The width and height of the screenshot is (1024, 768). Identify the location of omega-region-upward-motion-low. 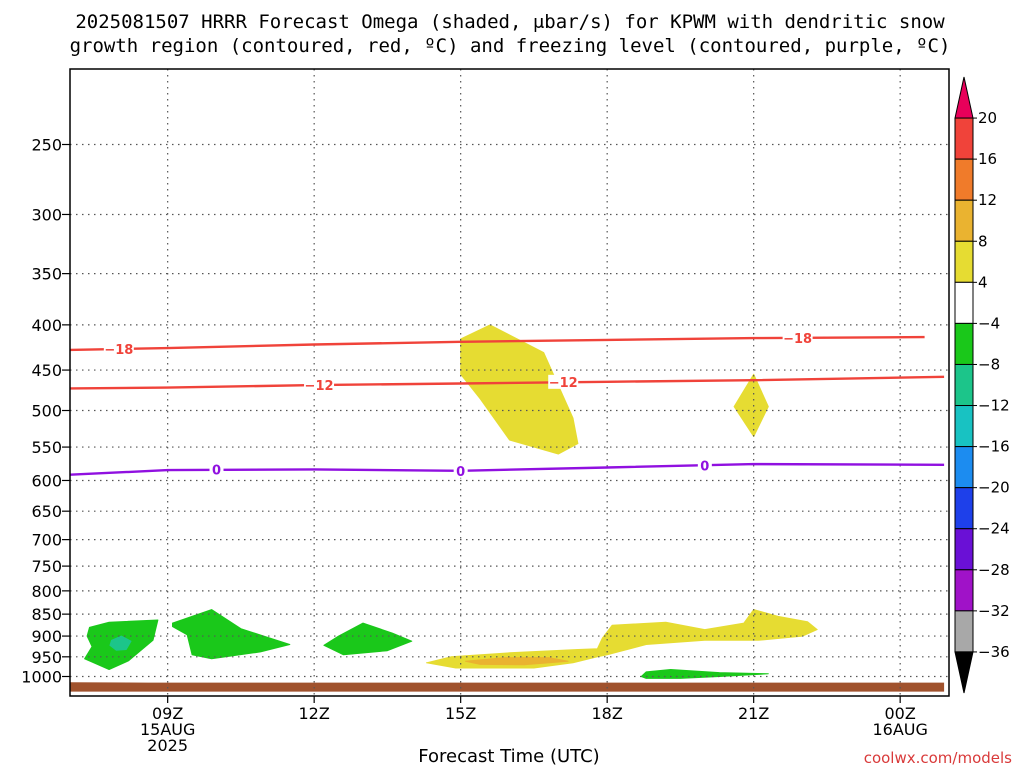
(622, 639).